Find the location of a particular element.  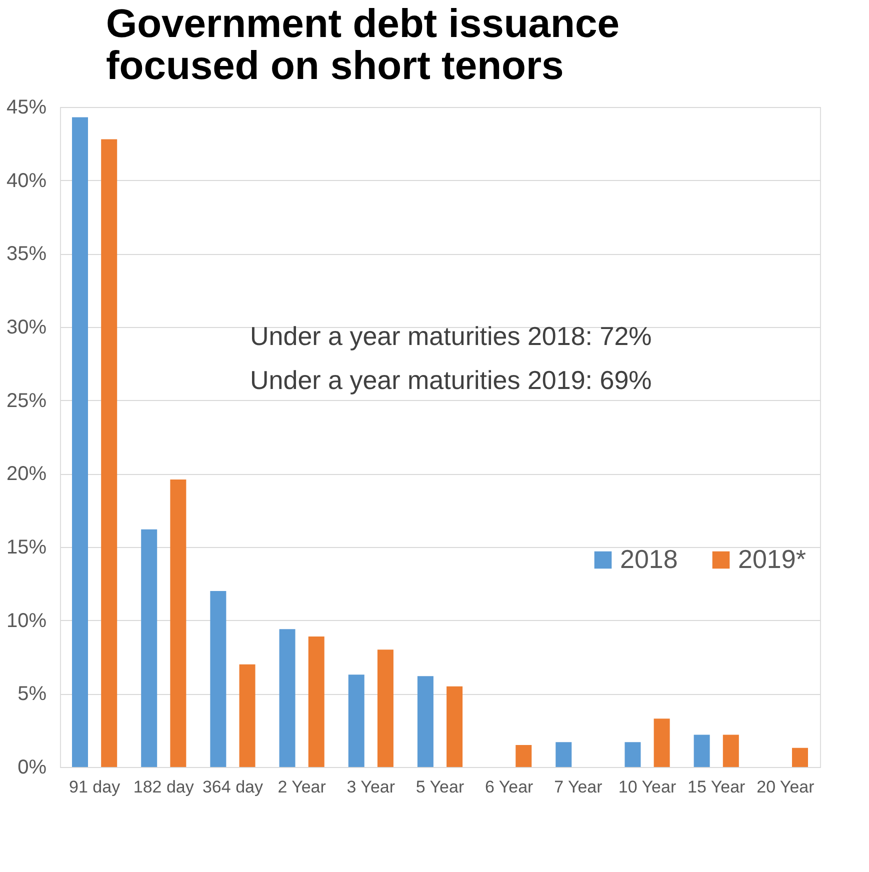

annotation: Under a year maturities 2019: 69% is located at coordinates (451, 380).